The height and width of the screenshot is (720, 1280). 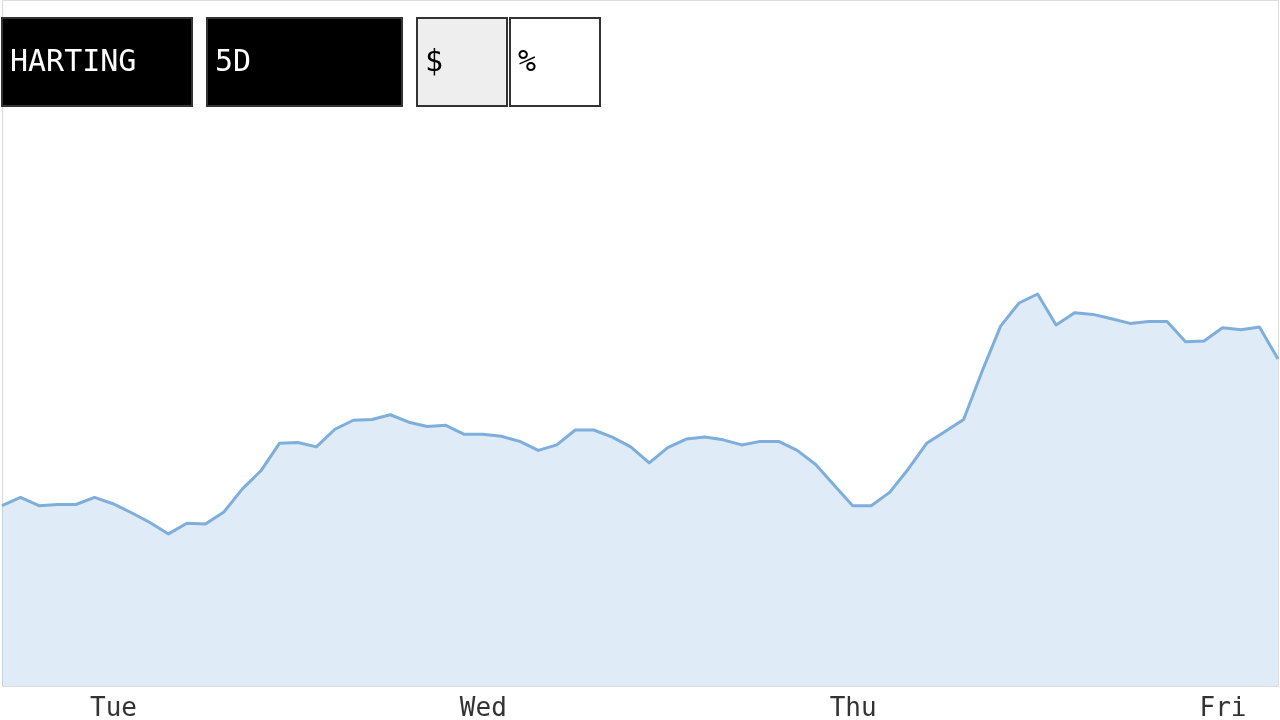 What do you see at coordinates (113, 705) in the screenshot?
I see `x-tick-label: Tue` at bounding box center [113, 705].